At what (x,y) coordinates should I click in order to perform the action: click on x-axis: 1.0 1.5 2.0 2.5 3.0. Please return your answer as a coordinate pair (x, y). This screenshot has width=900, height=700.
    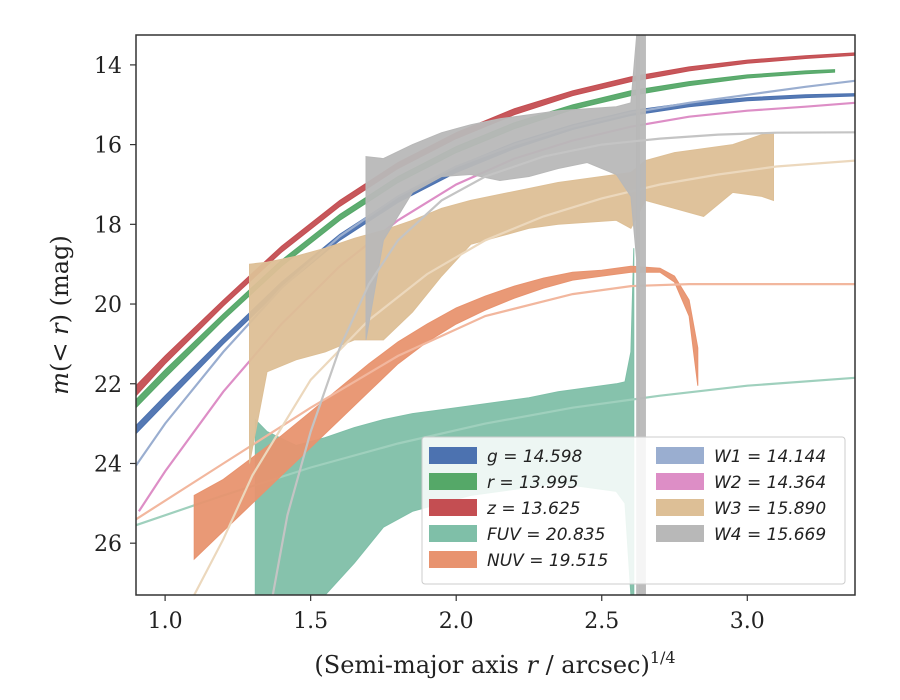
    Looking at the image, I should click on (456, 614).